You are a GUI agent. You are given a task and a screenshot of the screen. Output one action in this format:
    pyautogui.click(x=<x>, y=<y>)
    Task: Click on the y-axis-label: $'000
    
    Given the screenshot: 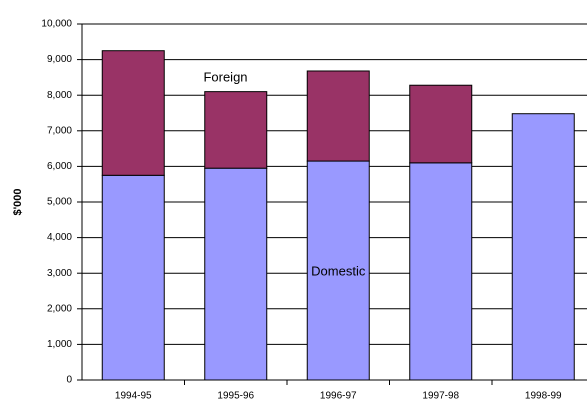 What is the action you would take?
    pyautogui.click(x=18, y=201)
    